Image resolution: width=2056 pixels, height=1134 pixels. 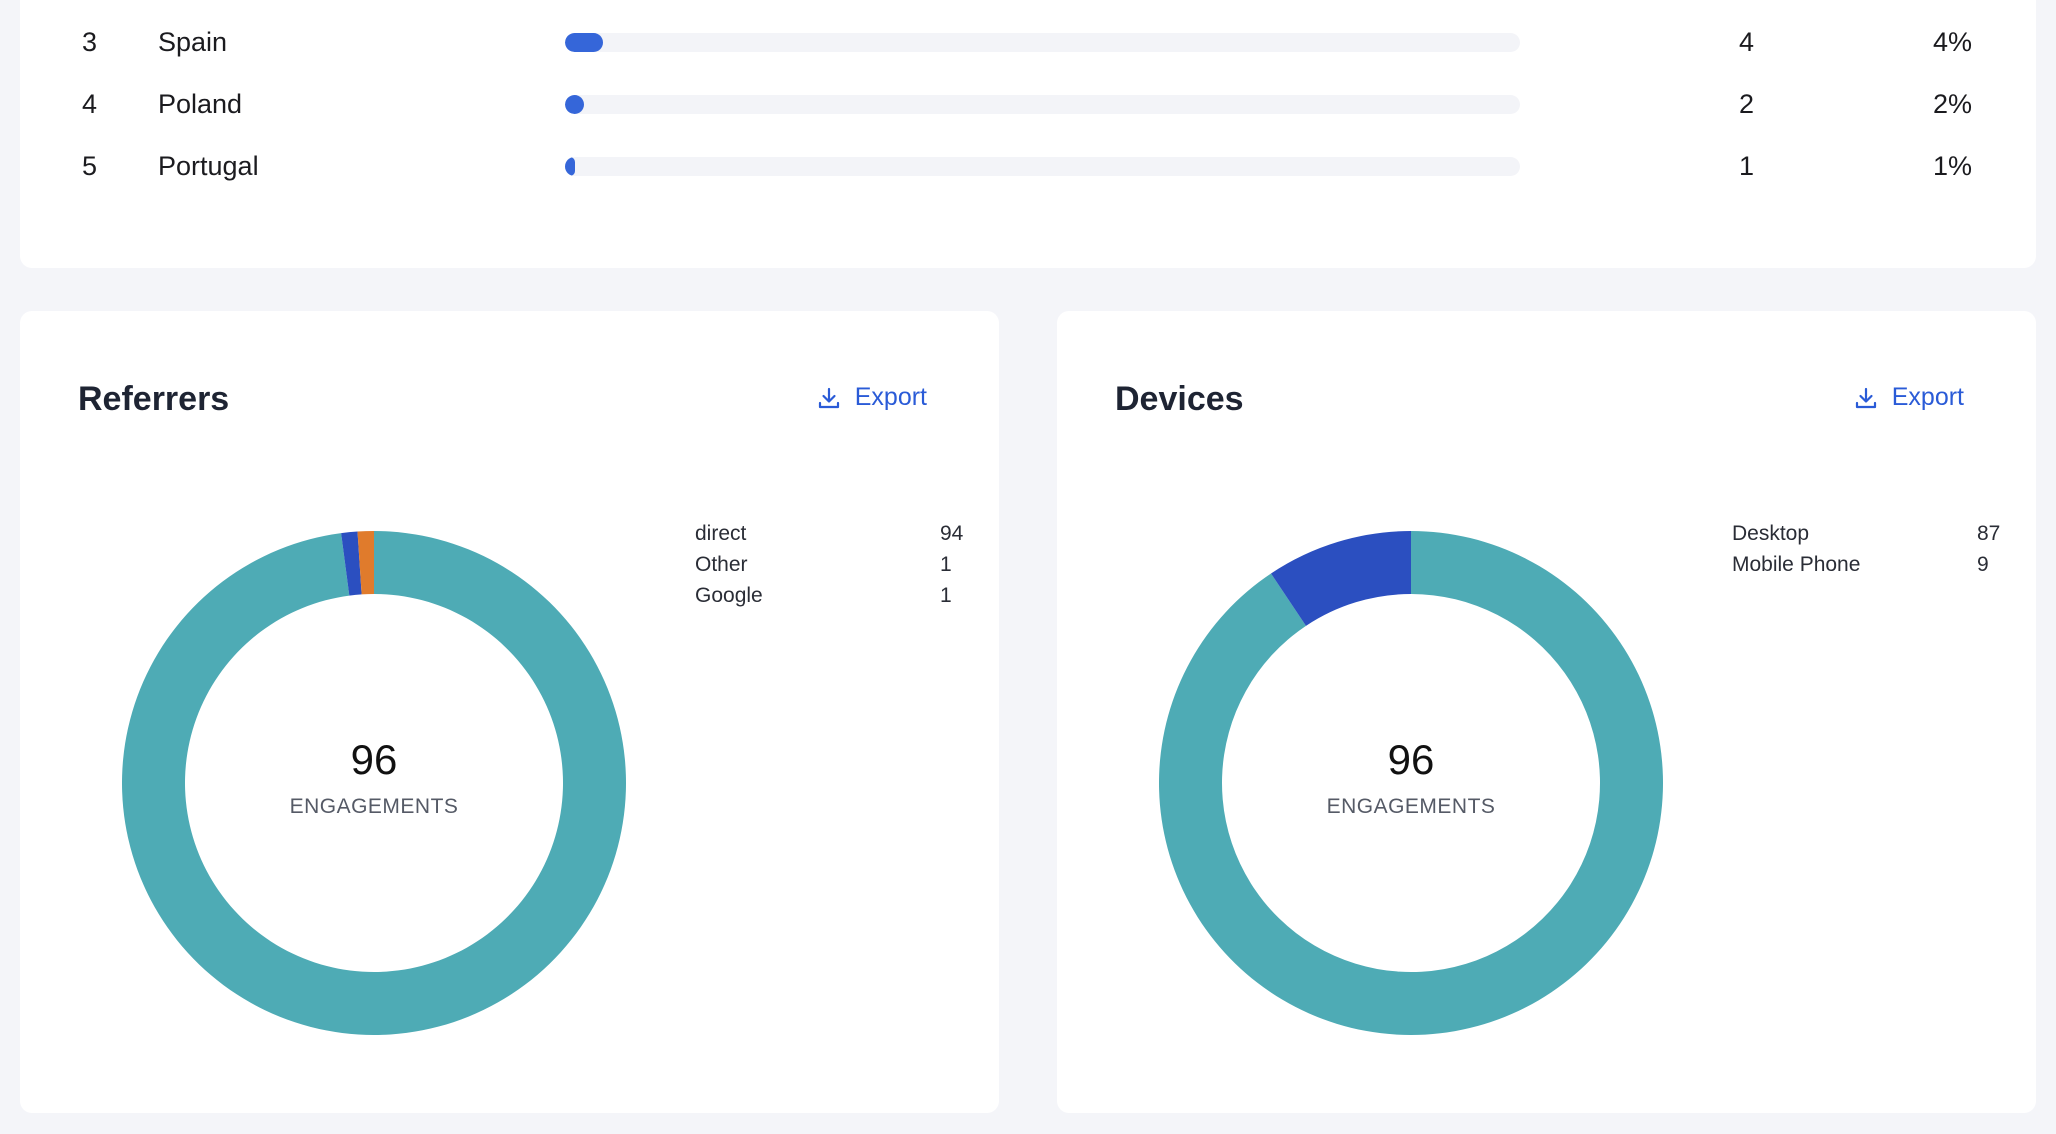 What do you see at coordinates (1952, 42) in the screenshot?
I see `percent: 4%` at bounding box center [1952, 42].